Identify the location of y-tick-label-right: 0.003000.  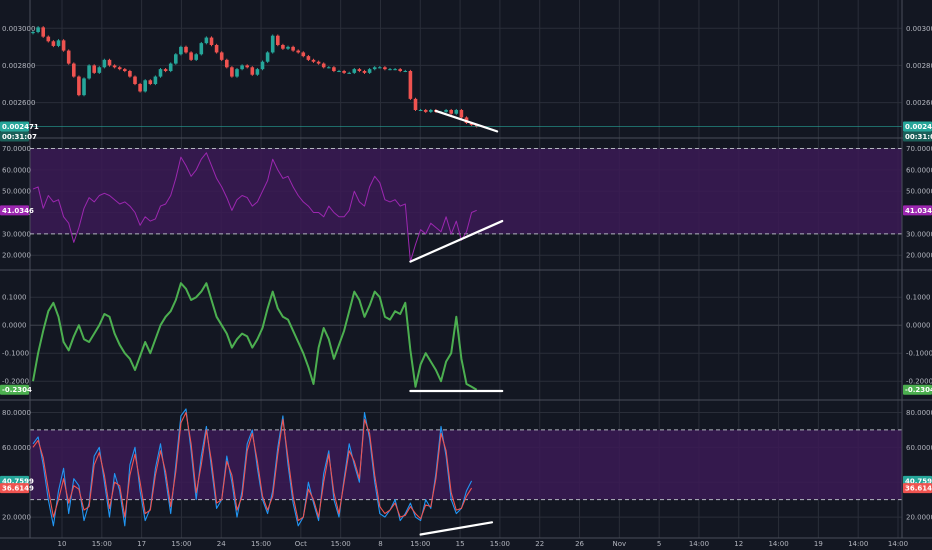
(919, 29).